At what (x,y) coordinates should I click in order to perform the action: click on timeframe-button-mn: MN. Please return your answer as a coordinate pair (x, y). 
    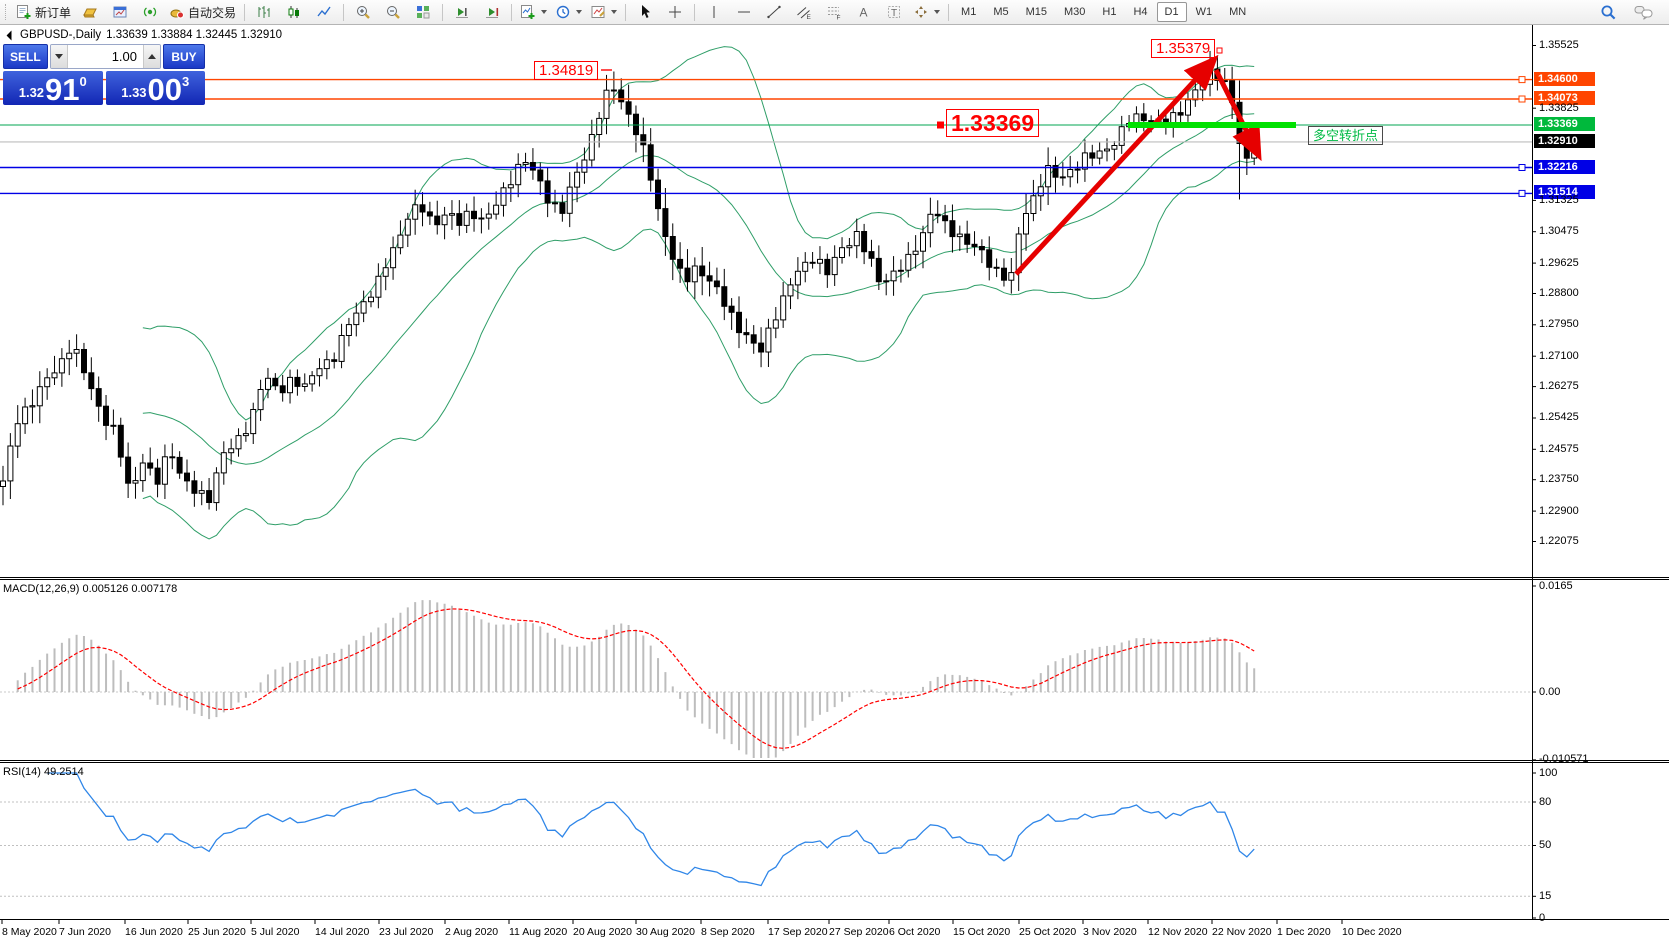
    Looking at the image, I should click on (1238, 12).